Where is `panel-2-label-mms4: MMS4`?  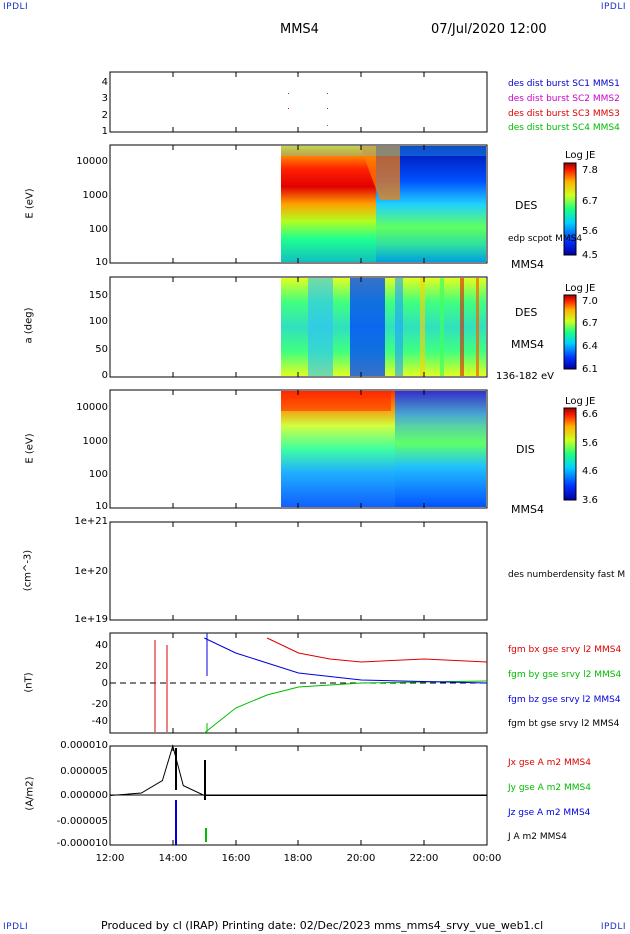 panel-2-label-mms4: MMS4 is located at coordinates (527, 264).